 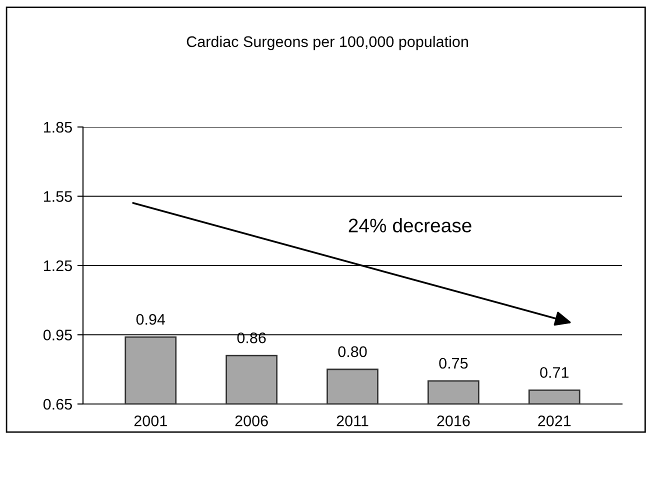 I want to click on y-tick-label: 1.55, so click(x=58, y=196).